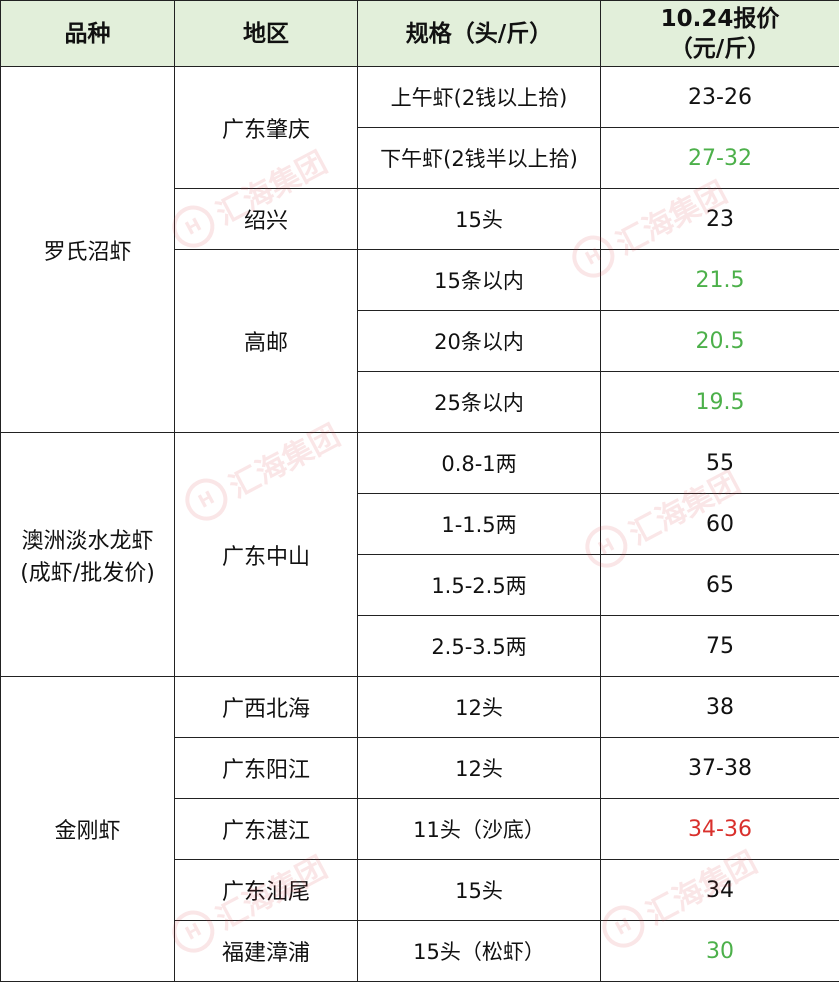 The width and height of the screenshot is (839, 998). What do you see at coordinates (719, 890) in the screenshot?
I see `price-cell: 34` at bounding box center [719, 890].